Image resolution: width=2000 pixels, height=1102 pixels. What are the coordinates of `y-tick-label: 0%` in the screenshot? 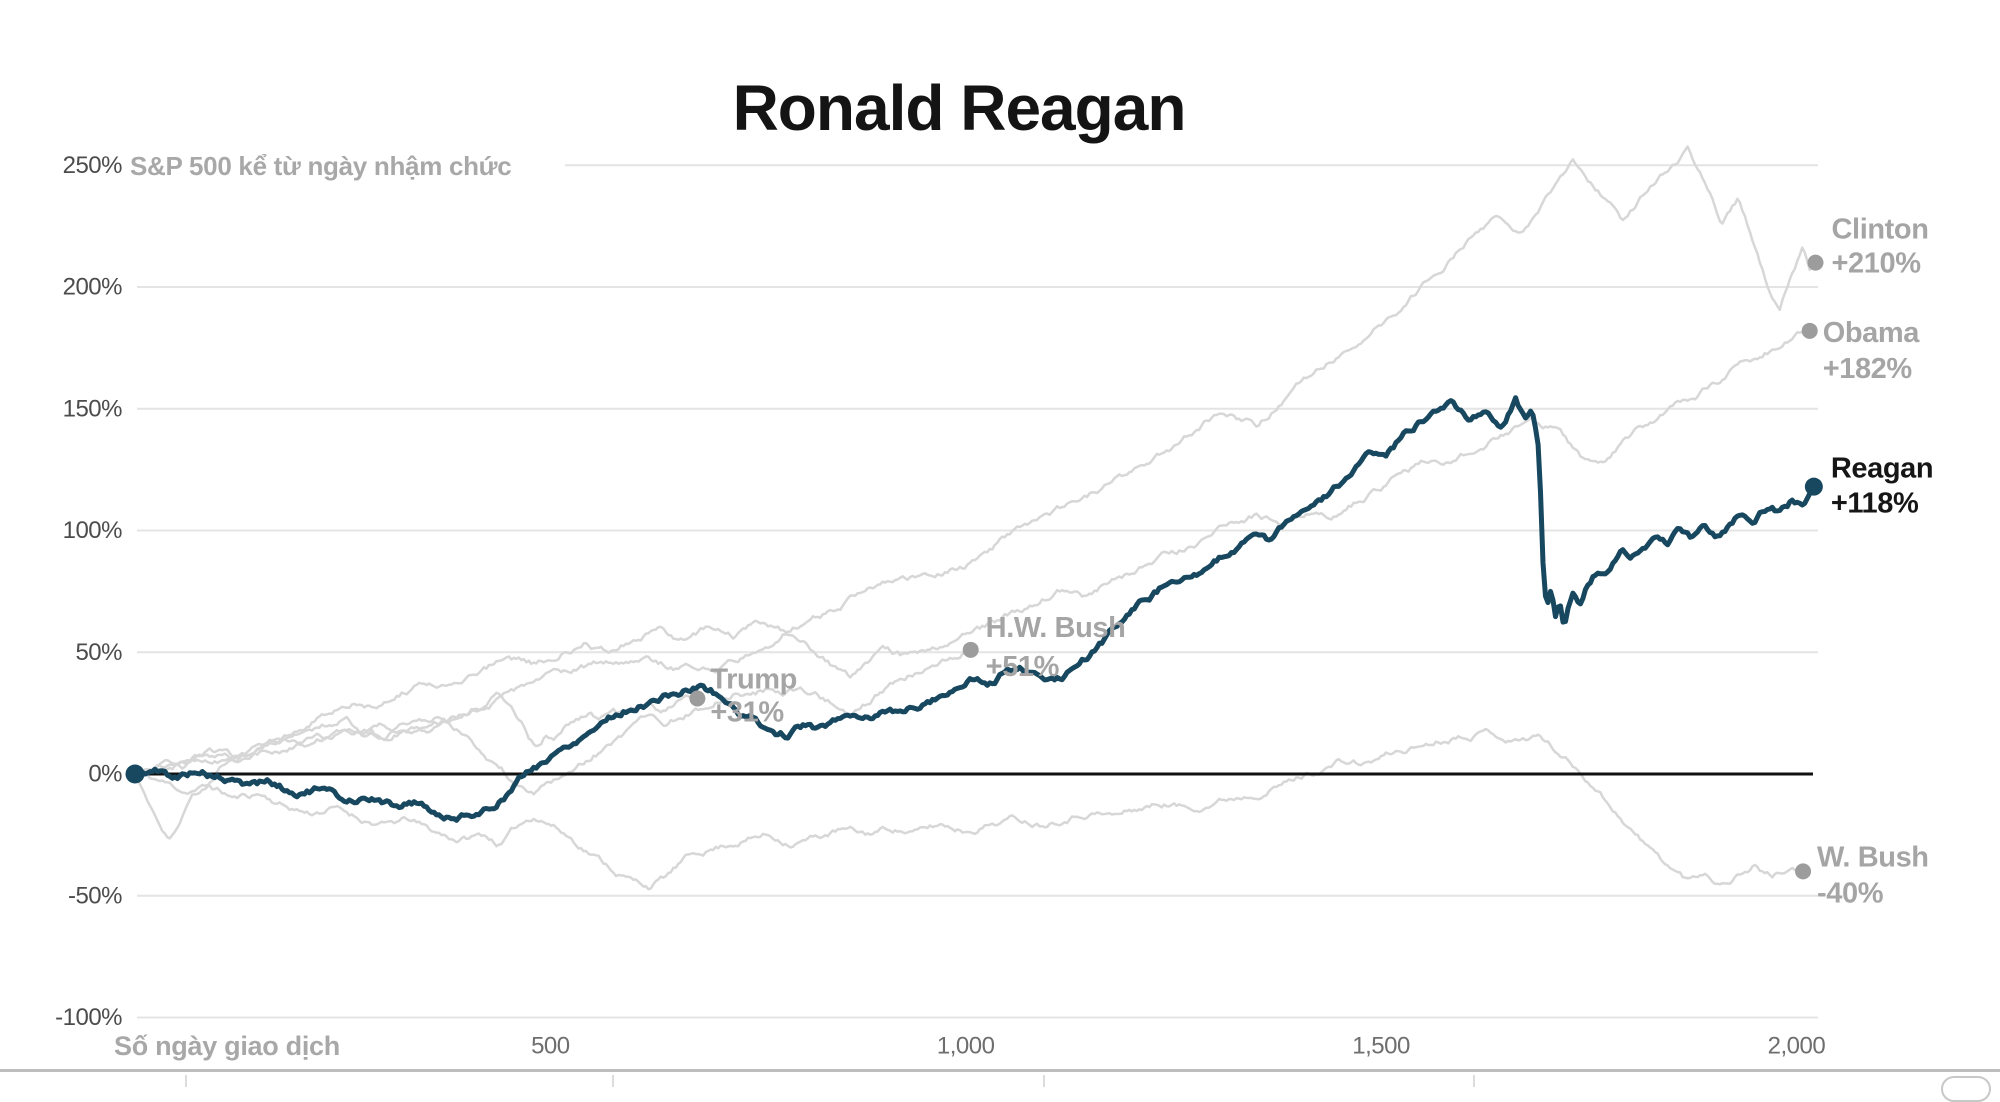 It's located at (105, 774).